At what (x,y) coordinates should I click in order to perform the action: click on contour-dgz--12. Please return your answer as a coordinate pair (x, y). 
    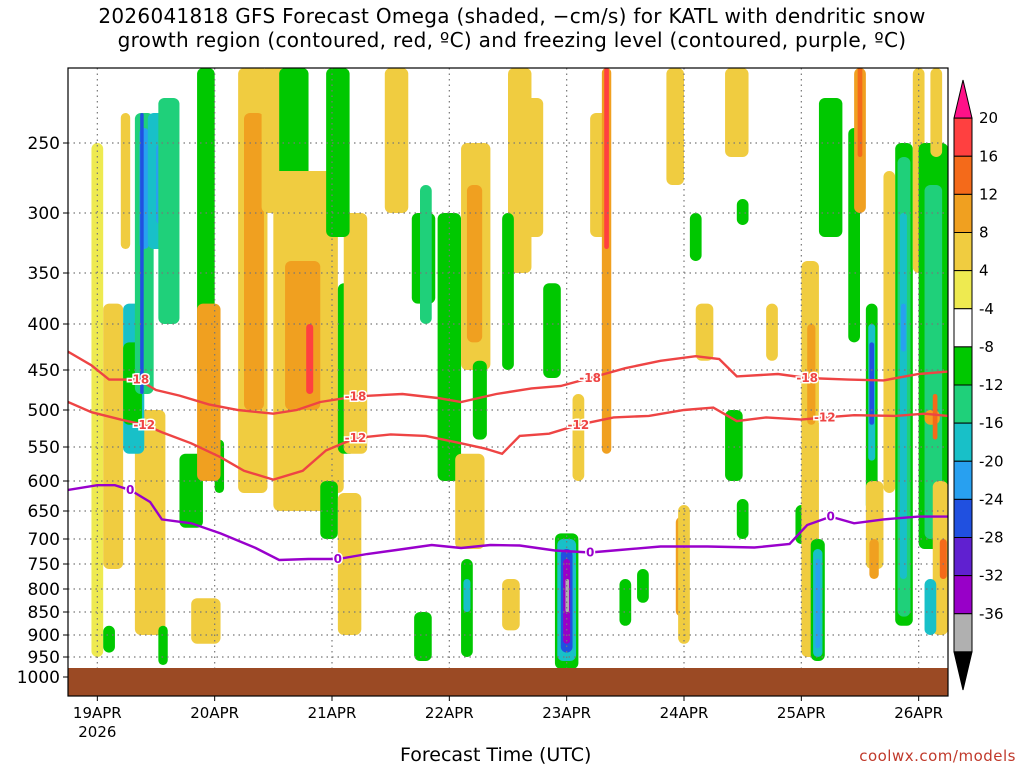
    Looking at the image, I should click on (508, 440).